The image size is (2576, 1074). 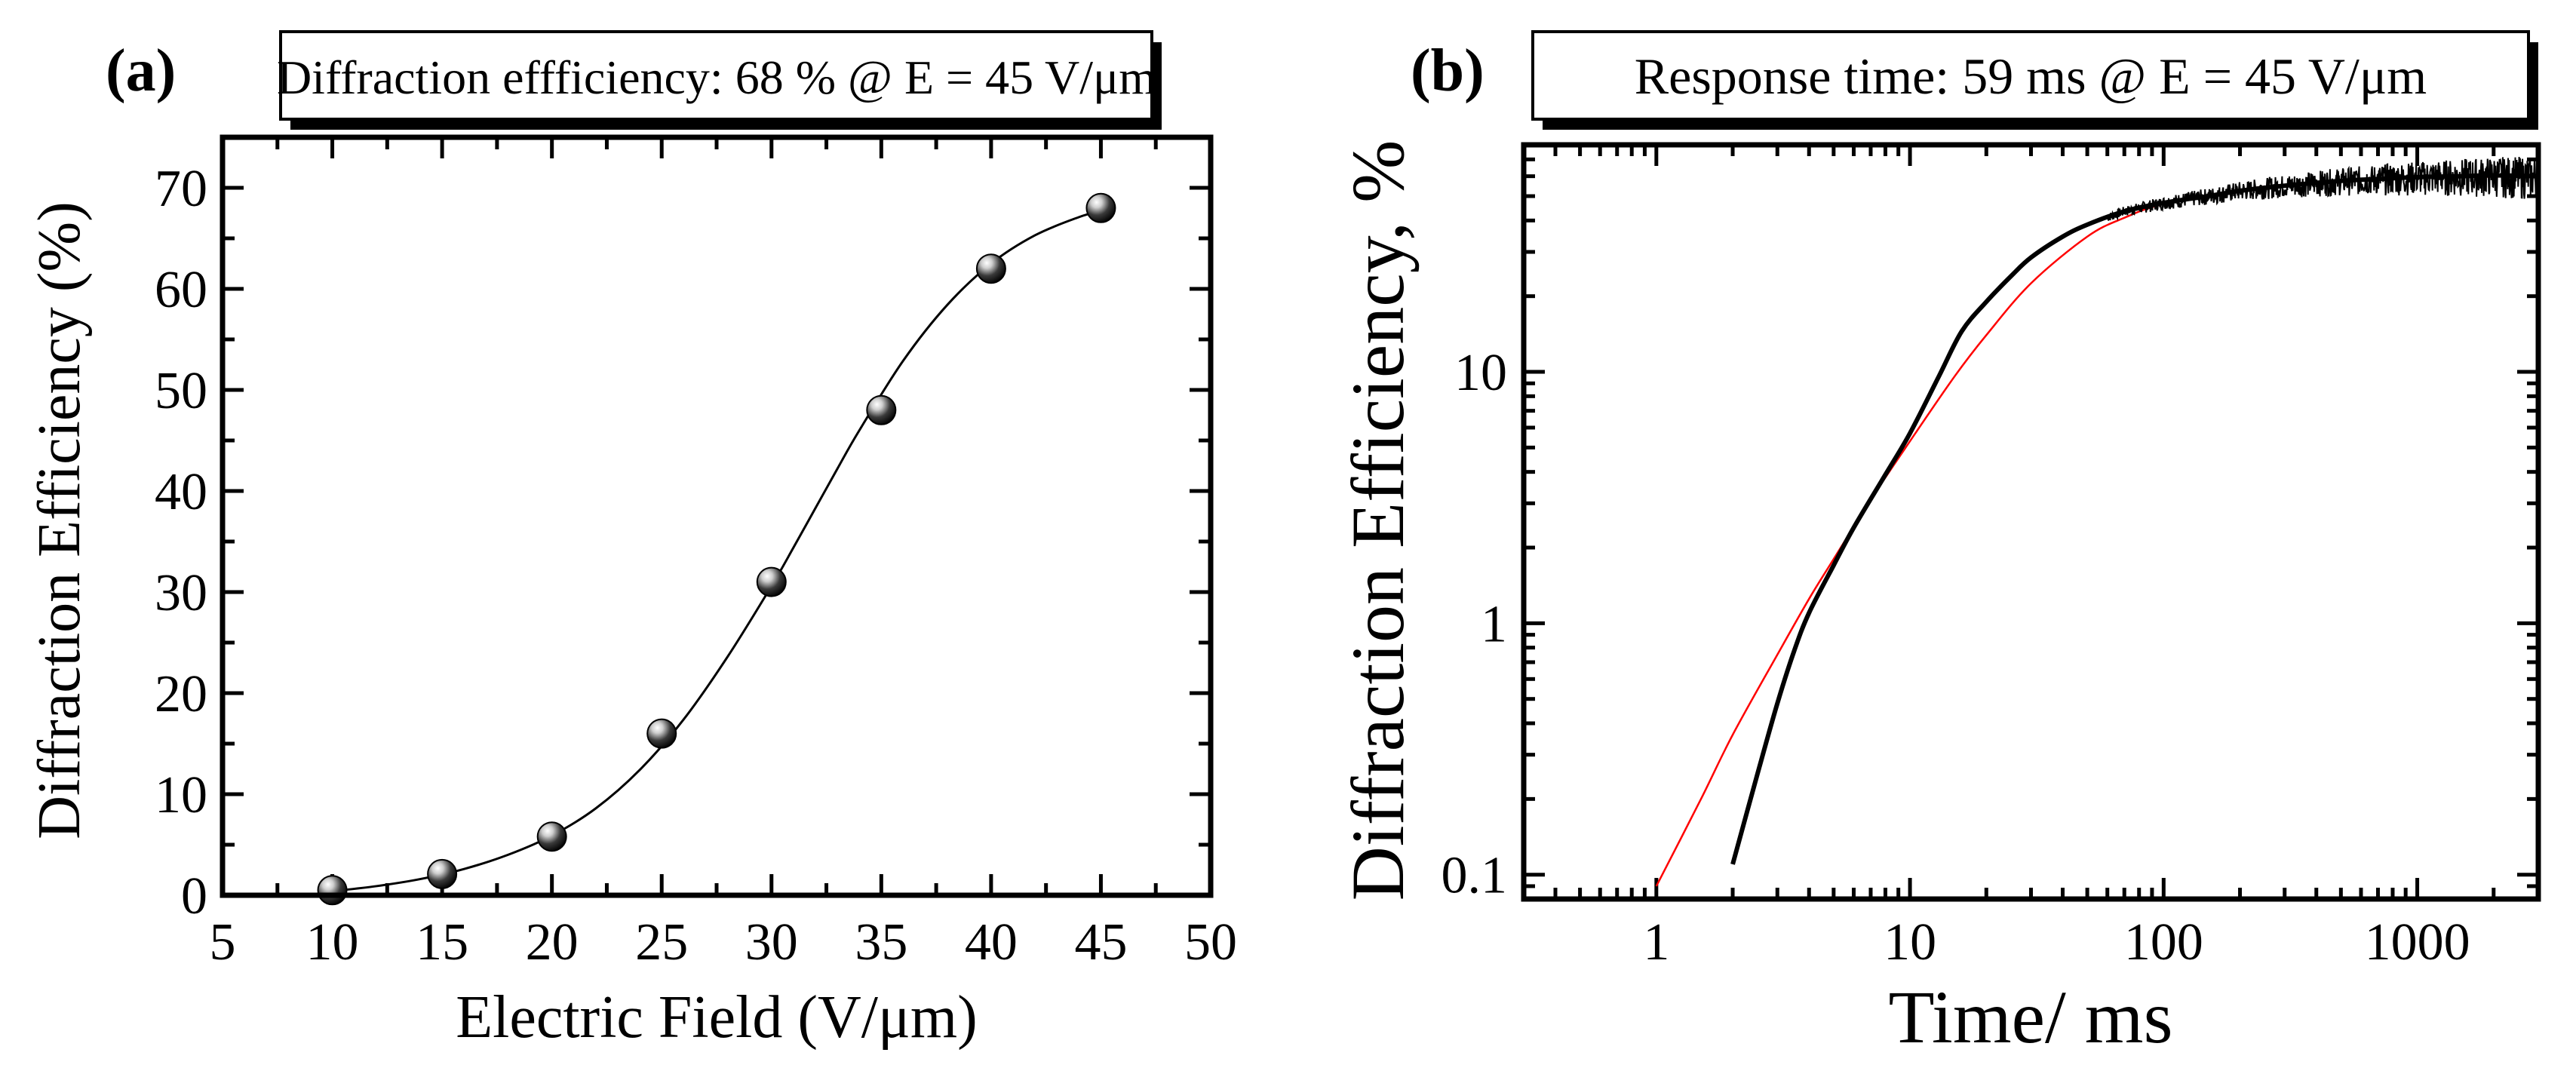 What do you see at coordinates (717, 1017) in the screenshot?
I see `panel-a-x-label: Electric Field (V/μm)` at bounding box center [717, 1017].